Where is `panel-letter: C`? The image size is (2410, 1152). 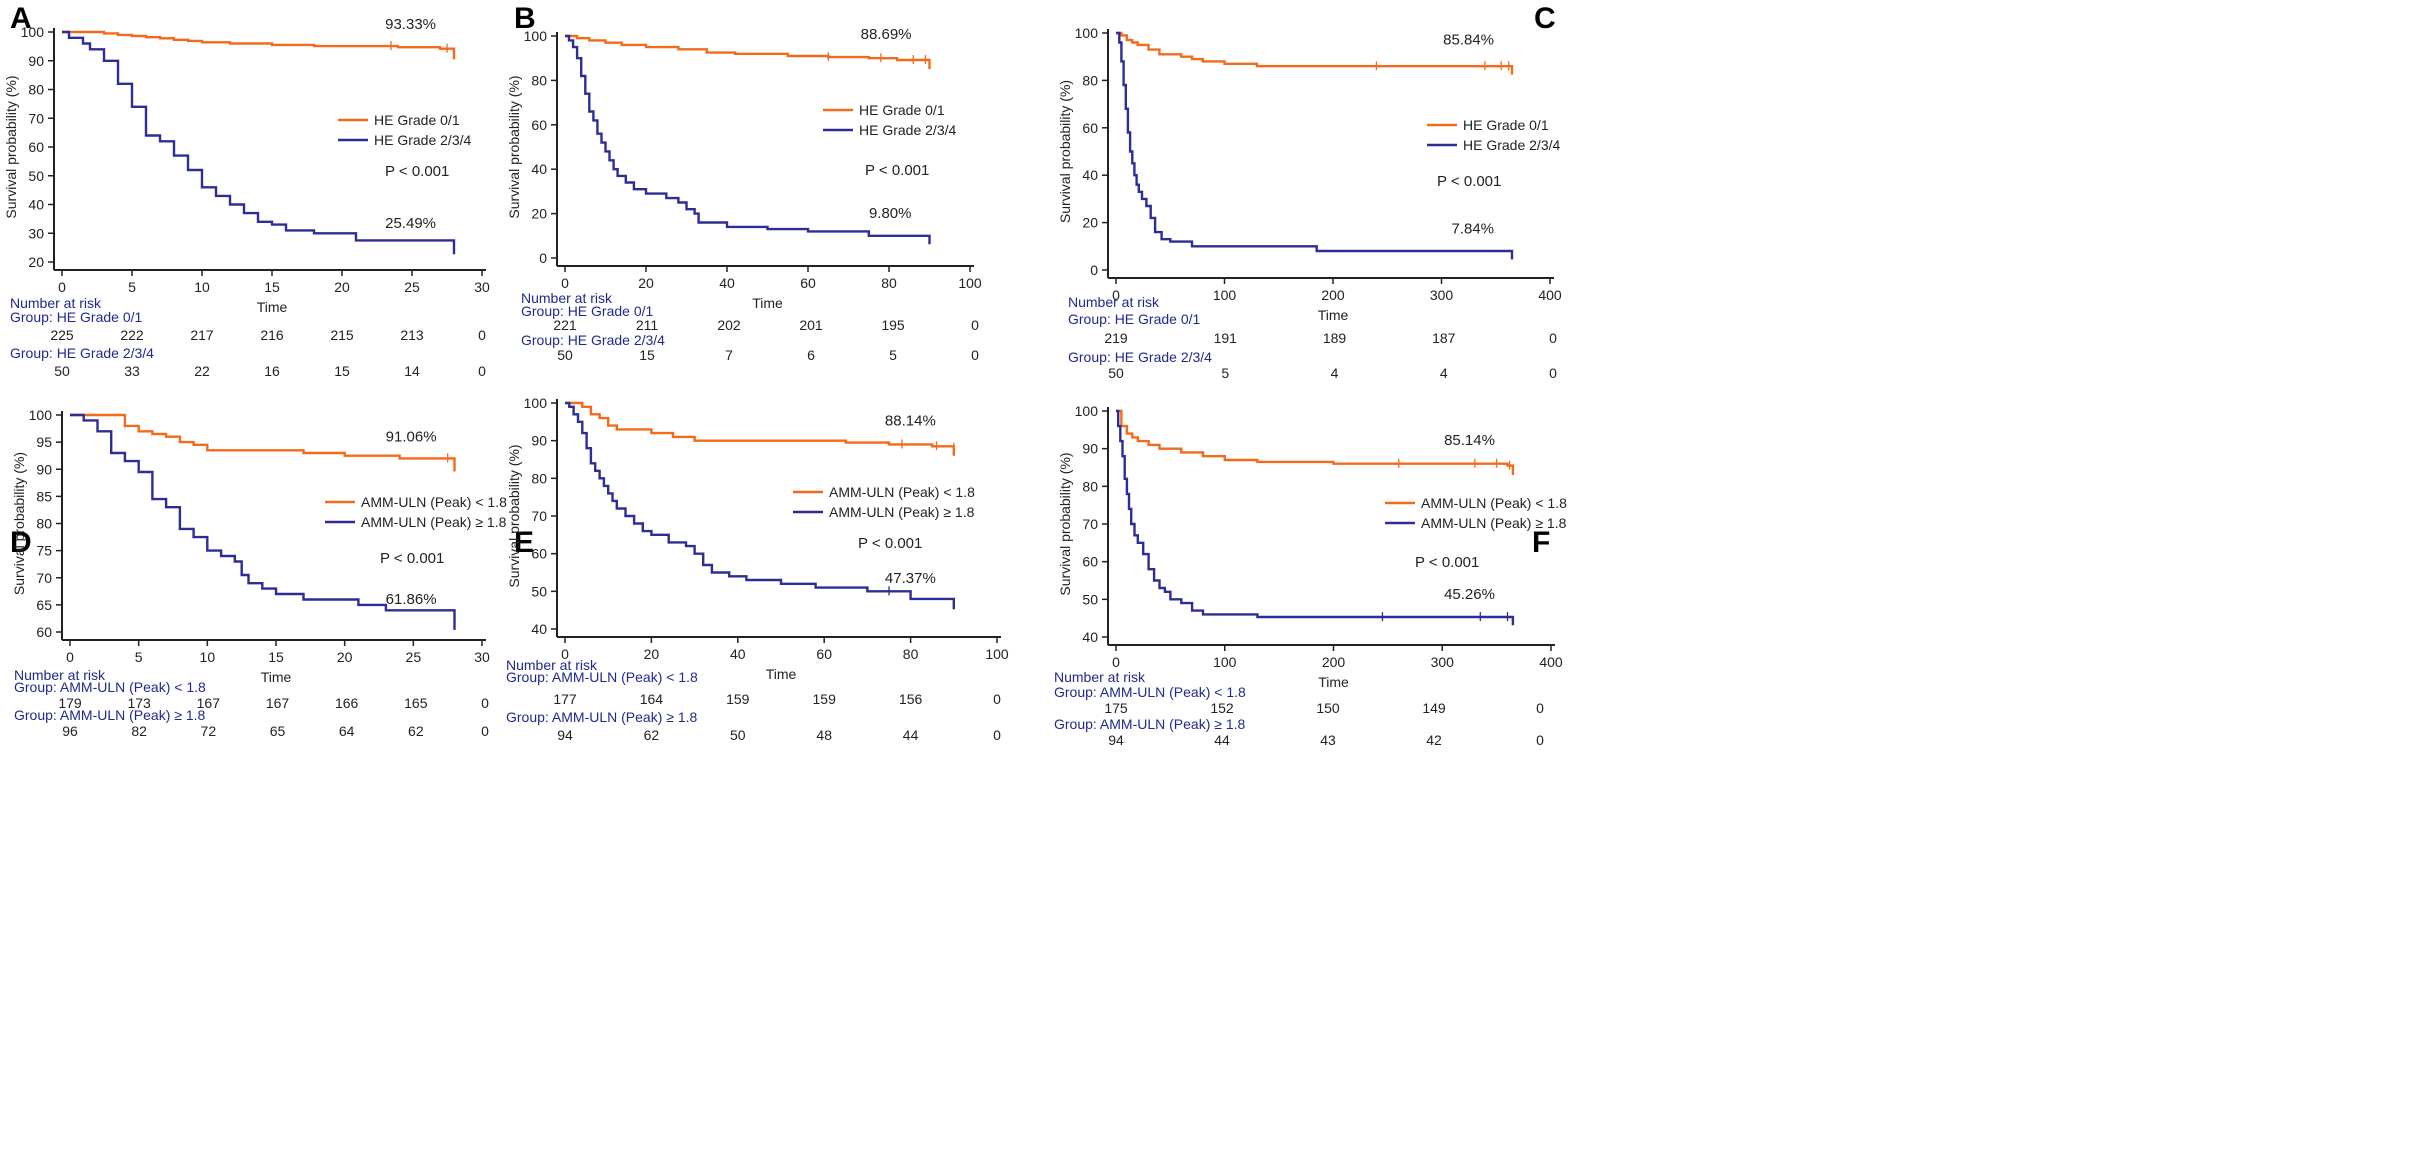 panel-letter: C is located at coordinates (1545, 18).